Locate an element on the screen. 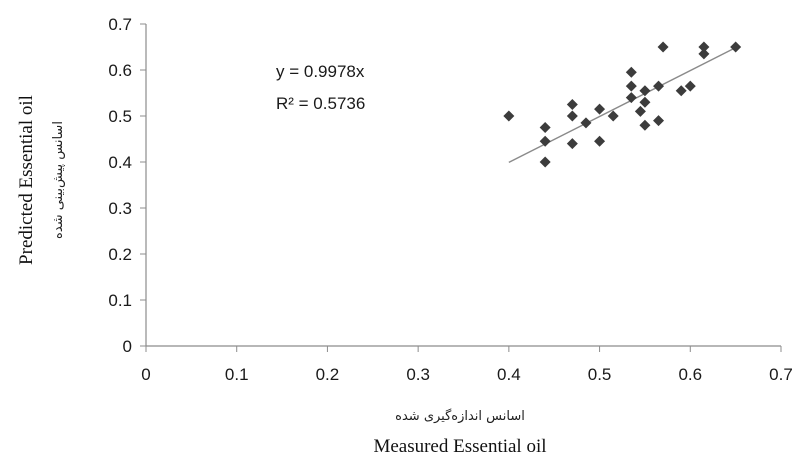 This screenshot has height=462, width=799. x-tick-label: 0.2 is located at coordinates (328, 374).